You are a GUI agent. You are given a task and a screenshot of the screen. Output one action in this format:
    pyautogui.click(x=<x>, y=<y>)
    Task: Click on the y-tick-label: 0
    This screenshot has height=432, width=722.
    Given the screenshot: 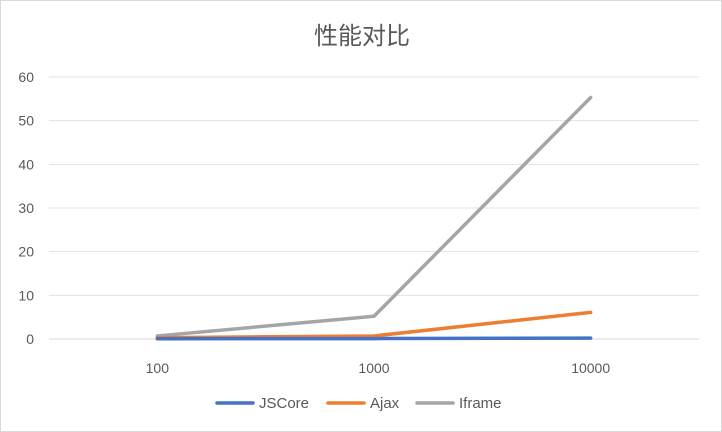 What is the action you would take?
    pyautogui.click(x=30, y=339)
    